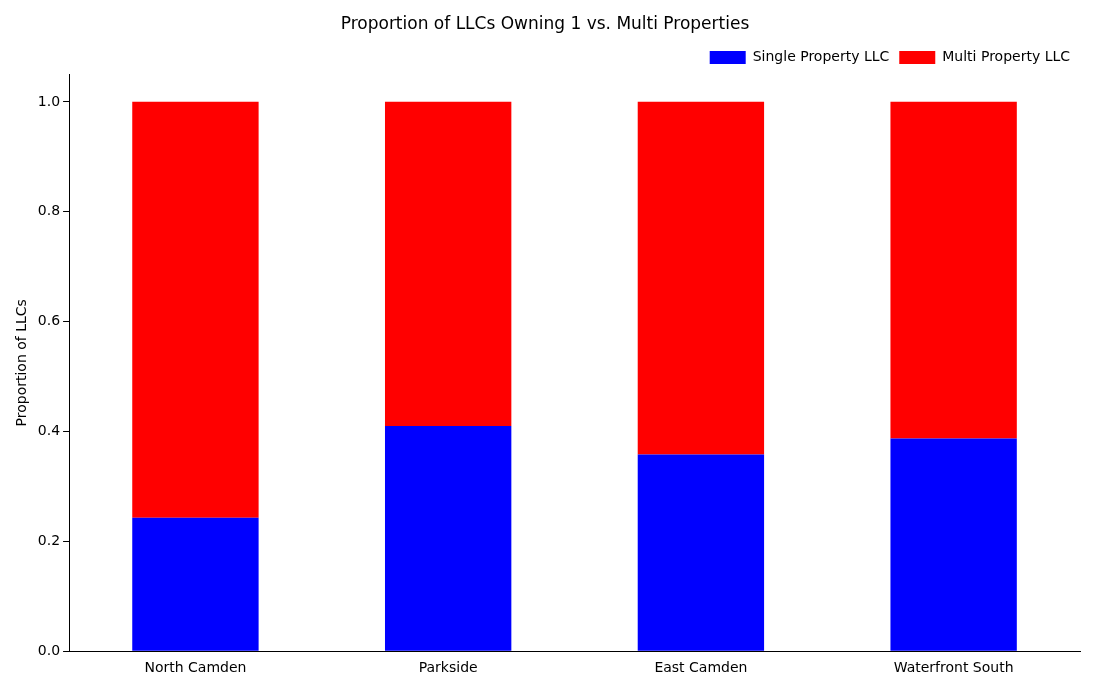  What do you see at coordinates (49, 649) in the screenshot?
I see `y-tick-label: 0.0` at bounding box center [49, 649].